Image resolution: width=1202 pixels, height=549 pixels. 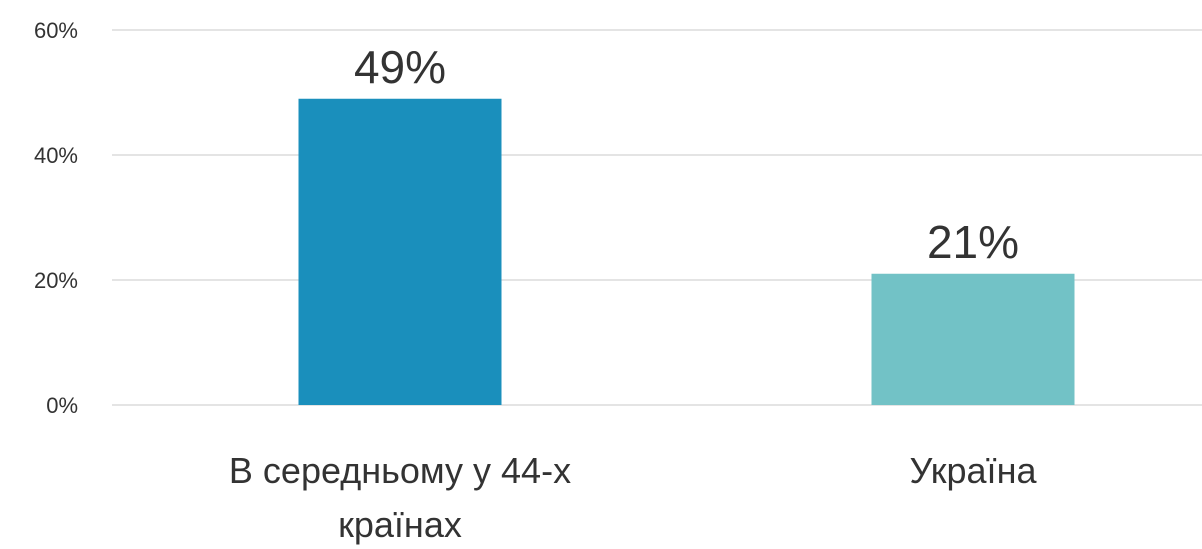 What do you see at coordinates (633, 497) in the screenshot?
I see `category-labels: В середньому у 44-х країнах Україна` at bounding box center [633, 497].